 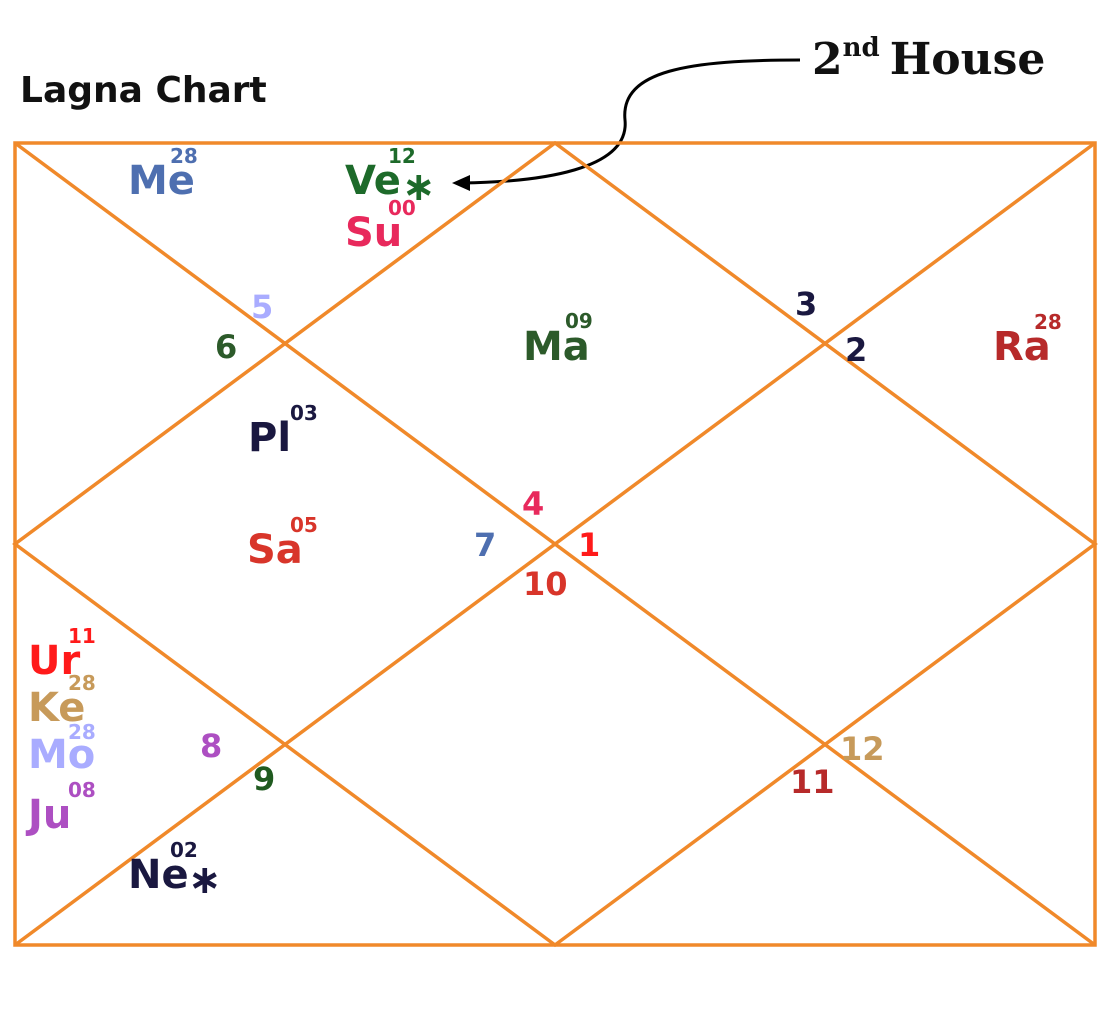 What do you see at coordinates (226, 347) in the screenshot?
I see `house-number-6: 6` at bounding box center [226, 347].